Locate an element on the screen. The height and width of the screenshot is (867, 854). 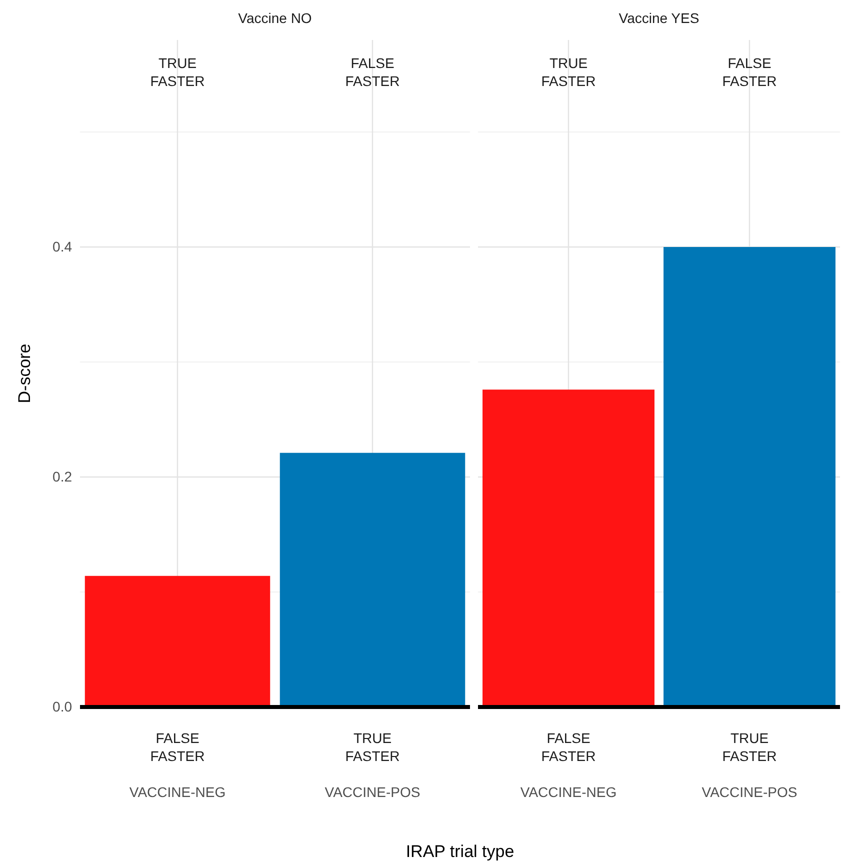
chart-title: Vaccine NO is located at coordinates (275, 18).